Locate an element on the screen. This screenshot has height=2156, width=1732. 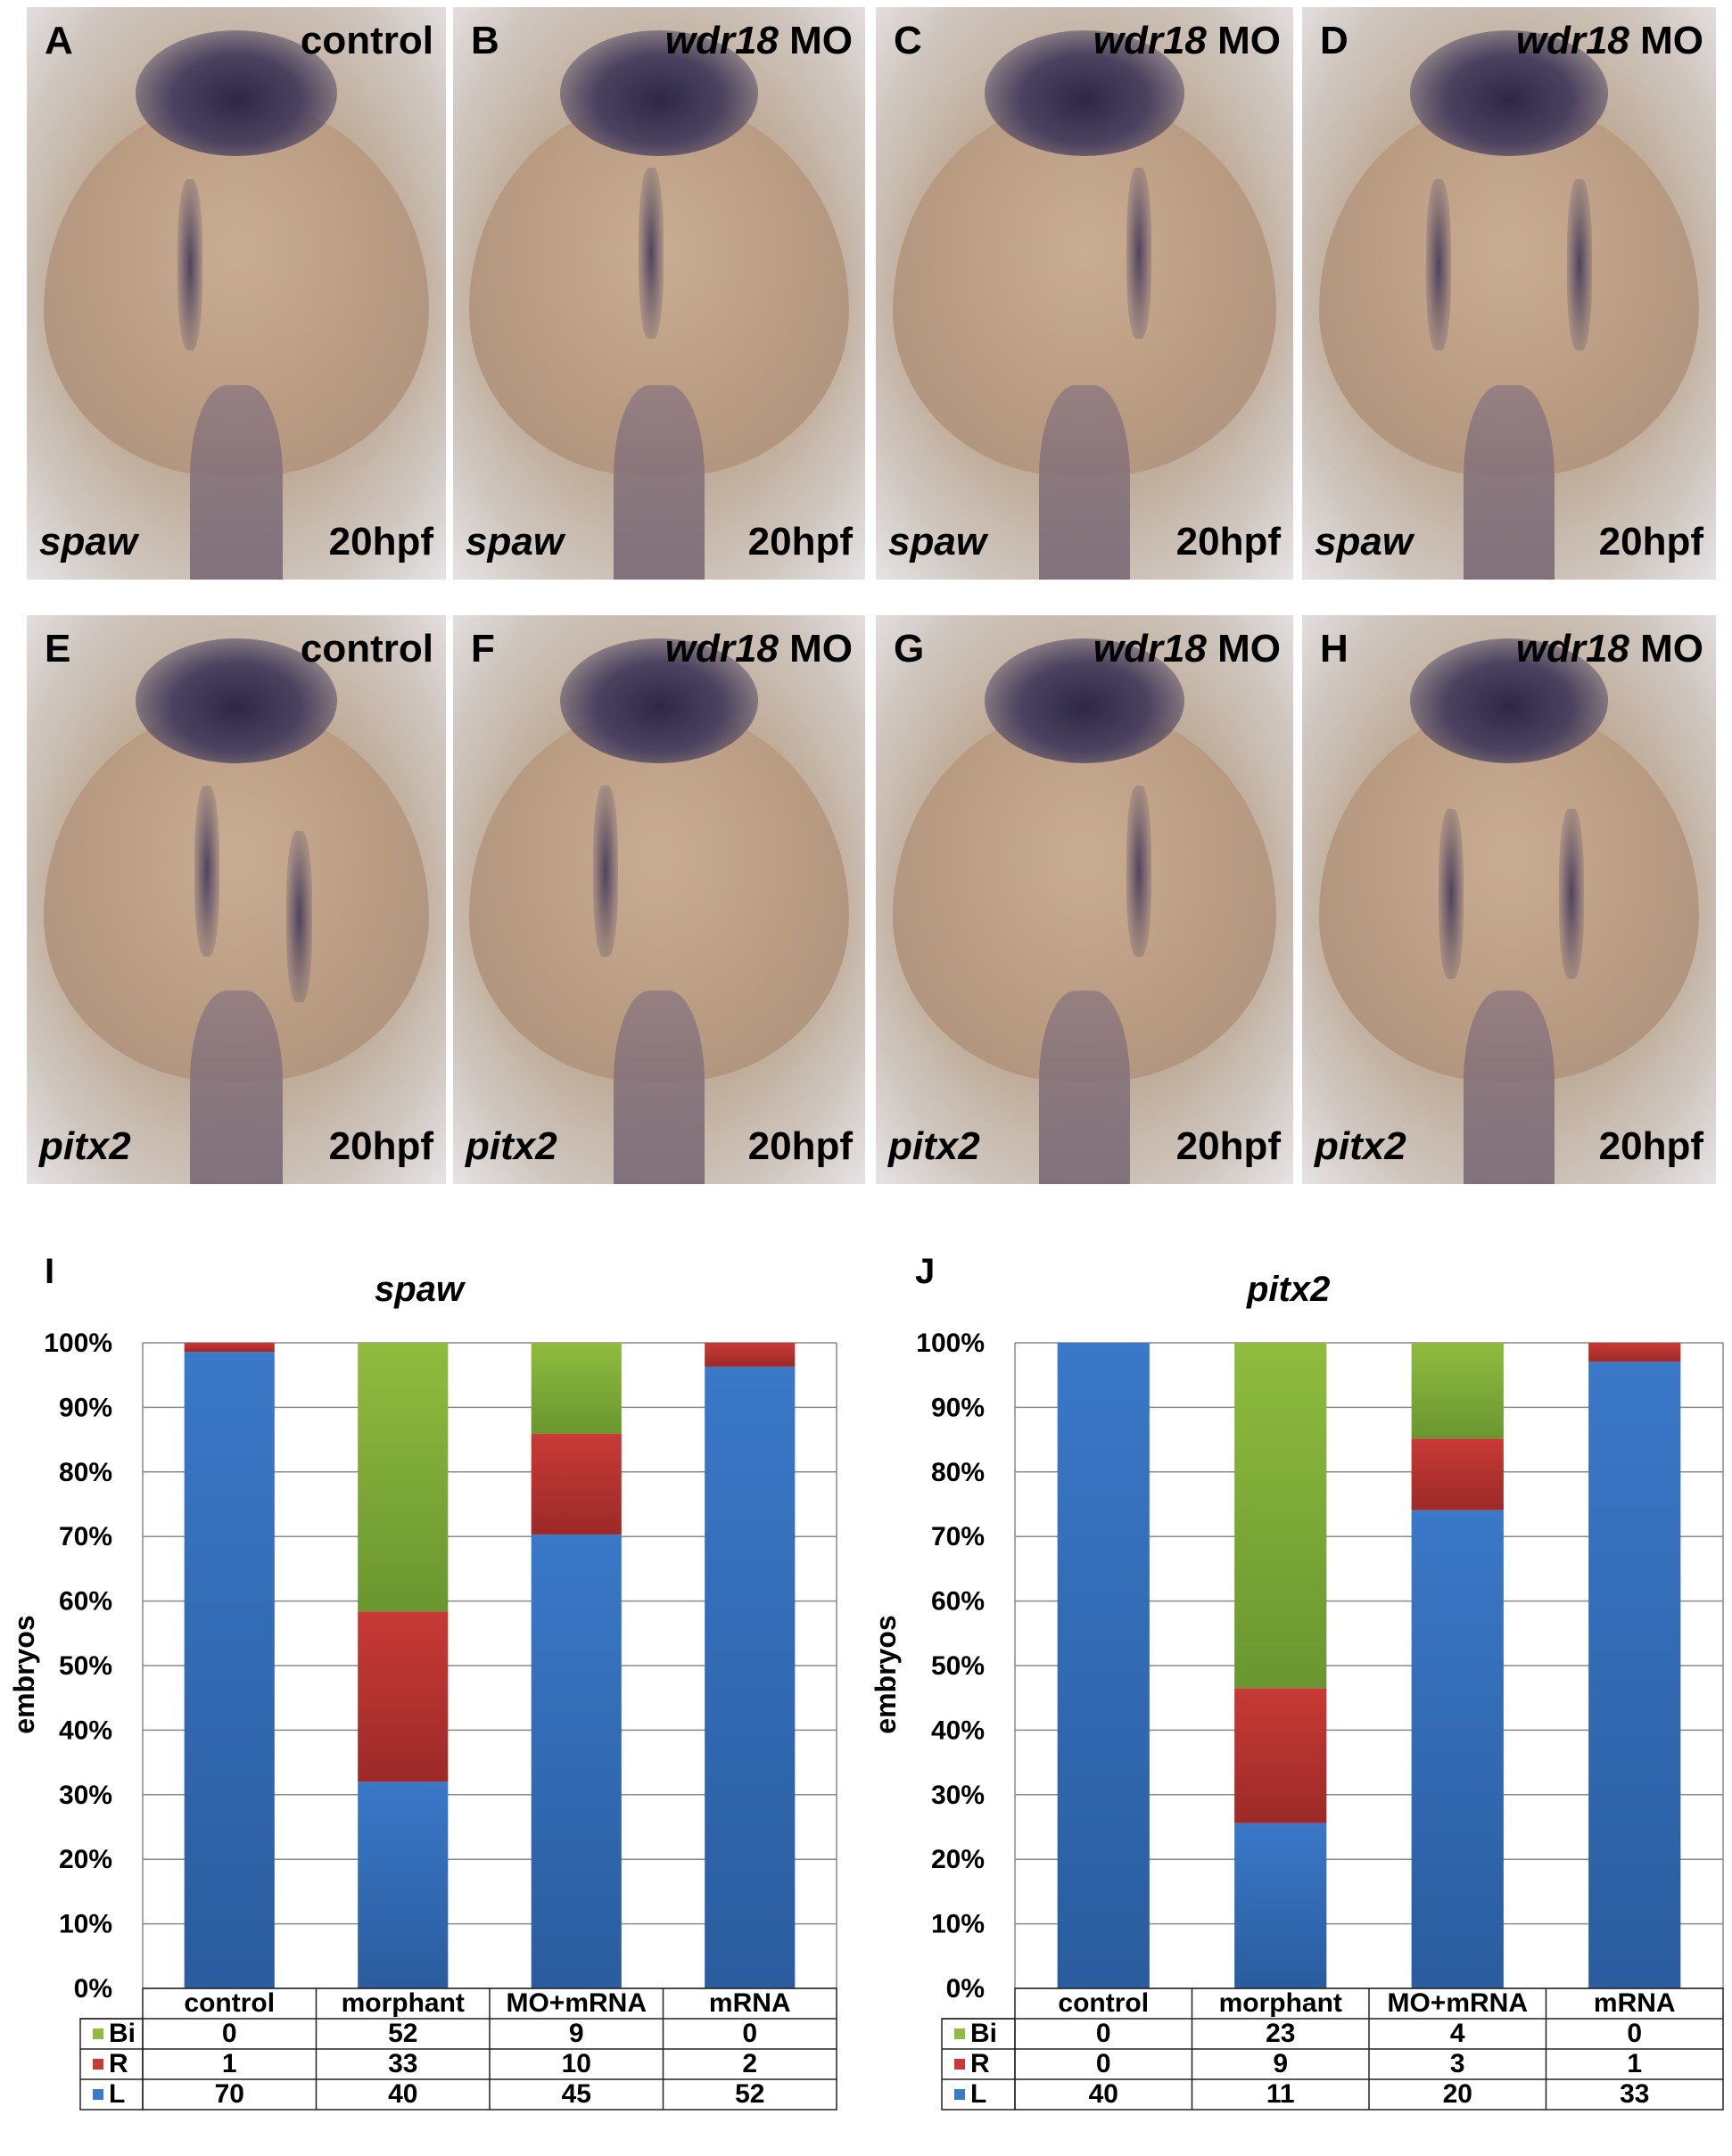
y-axis-label: embryos is located at coordinates (24, 1674).